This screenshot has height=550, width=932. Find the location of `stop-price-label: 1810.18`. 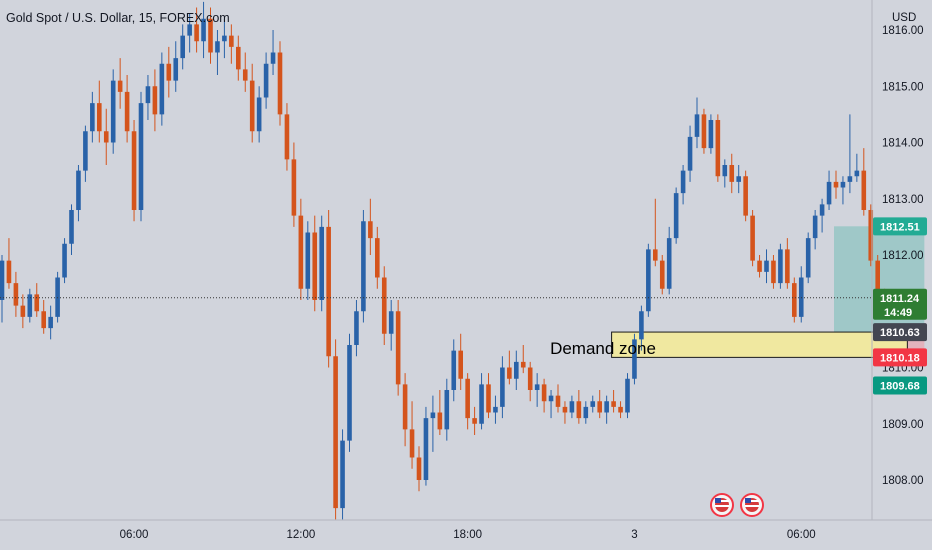

stop-price-label: 1810.18 is located at coordinates (900, 358).